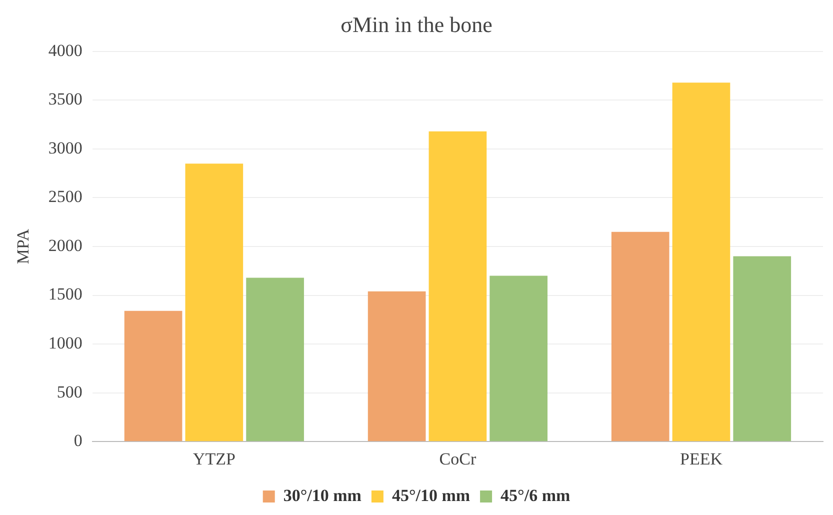 The width and height of the screenshot is (833, 515). What do you see at coordinates (78, 440) in the screenshot?
I see `y-tick-label: 0` at bounding box center [78, 440].